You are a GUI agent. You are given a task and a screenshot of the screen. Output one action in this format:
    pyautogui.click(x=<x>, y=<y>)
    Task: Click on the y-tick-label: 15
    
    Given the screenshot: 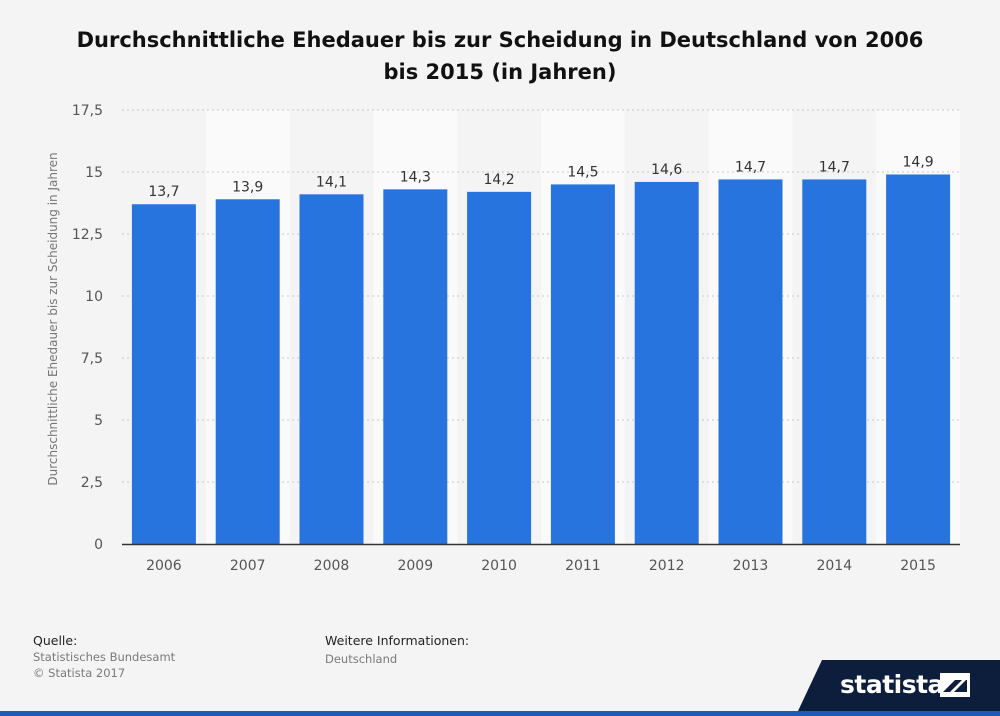 What is the action you would take?
    pyautogui.click(x=94, y=173)
    